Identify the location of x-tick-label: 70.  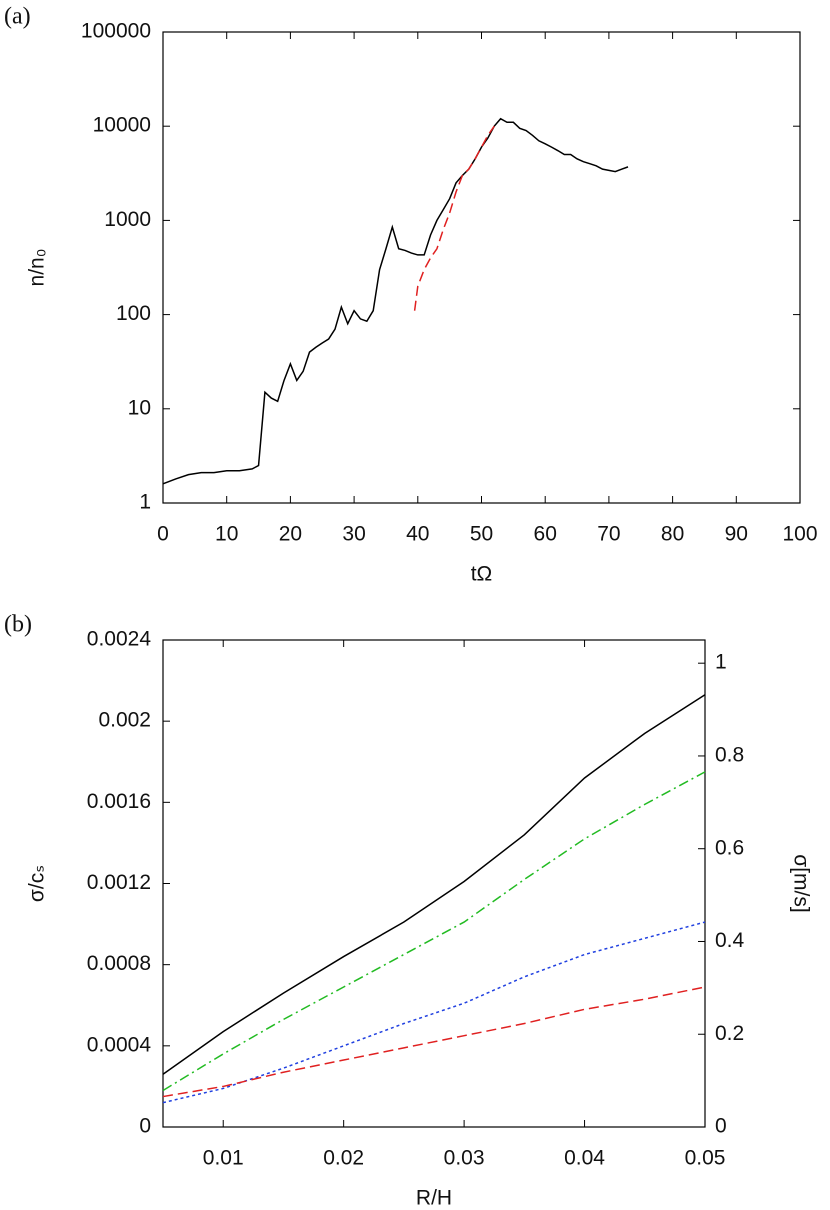
(608, 534).